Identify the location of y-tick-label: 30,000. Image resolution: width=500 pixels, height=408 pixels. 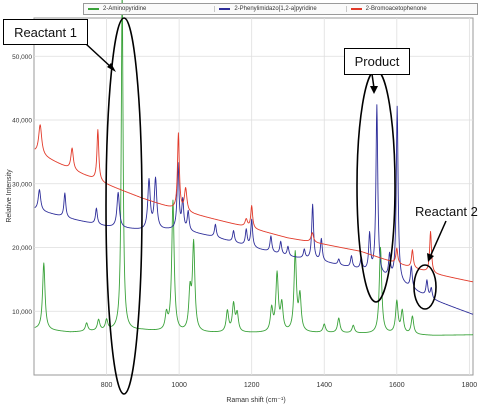
(22, 184).